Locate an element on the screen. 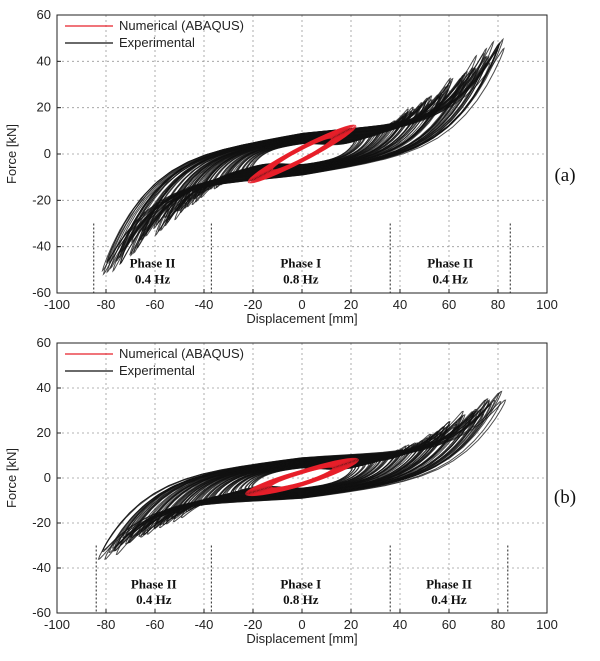  panel-label: (a) is located at coordinates (564, 175).